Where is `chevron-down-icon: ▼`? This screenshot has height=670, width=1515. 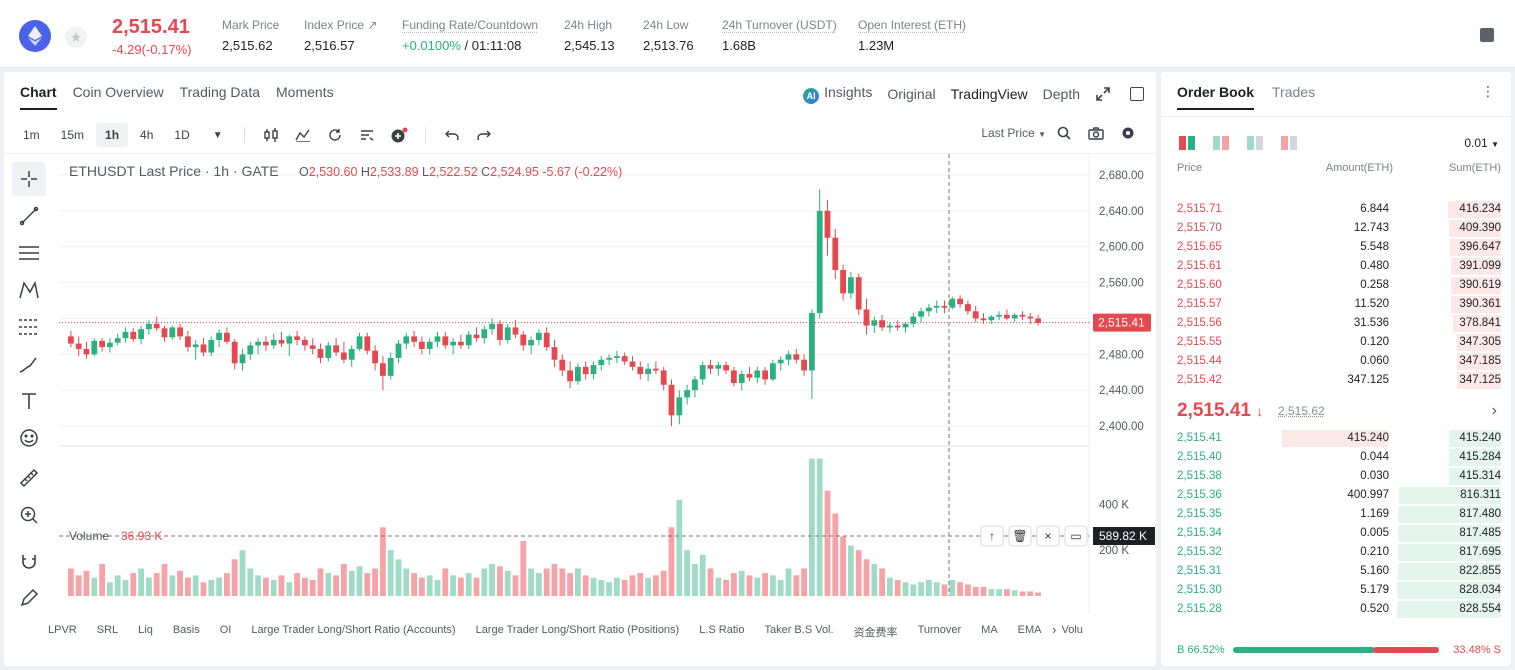 chevron-down-icon: ▼ is located at coordinates (217, 135).